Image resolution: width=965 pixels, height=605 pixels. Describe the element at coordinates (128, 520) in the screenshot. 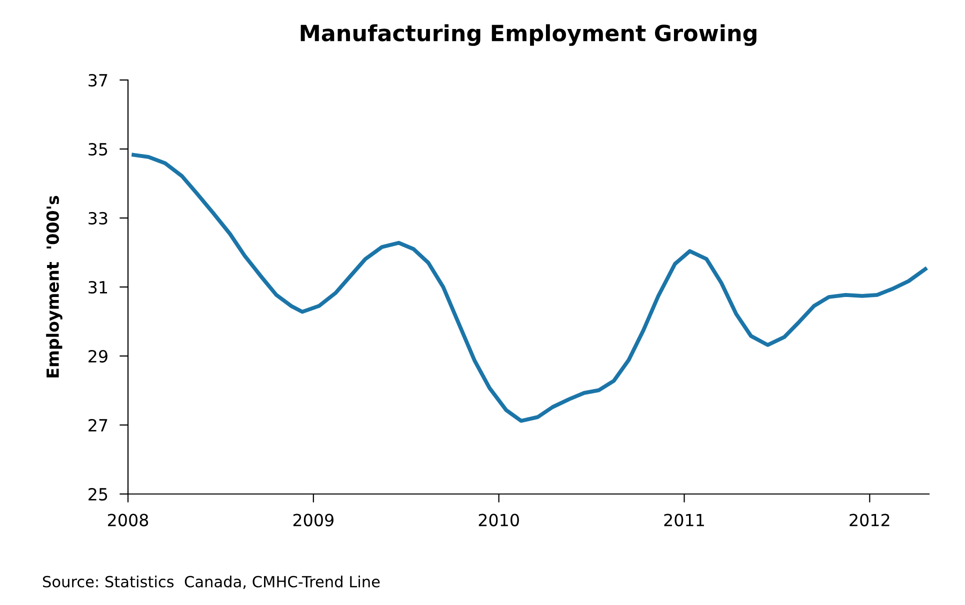

I see `x-tick-label: 2008` at that location.